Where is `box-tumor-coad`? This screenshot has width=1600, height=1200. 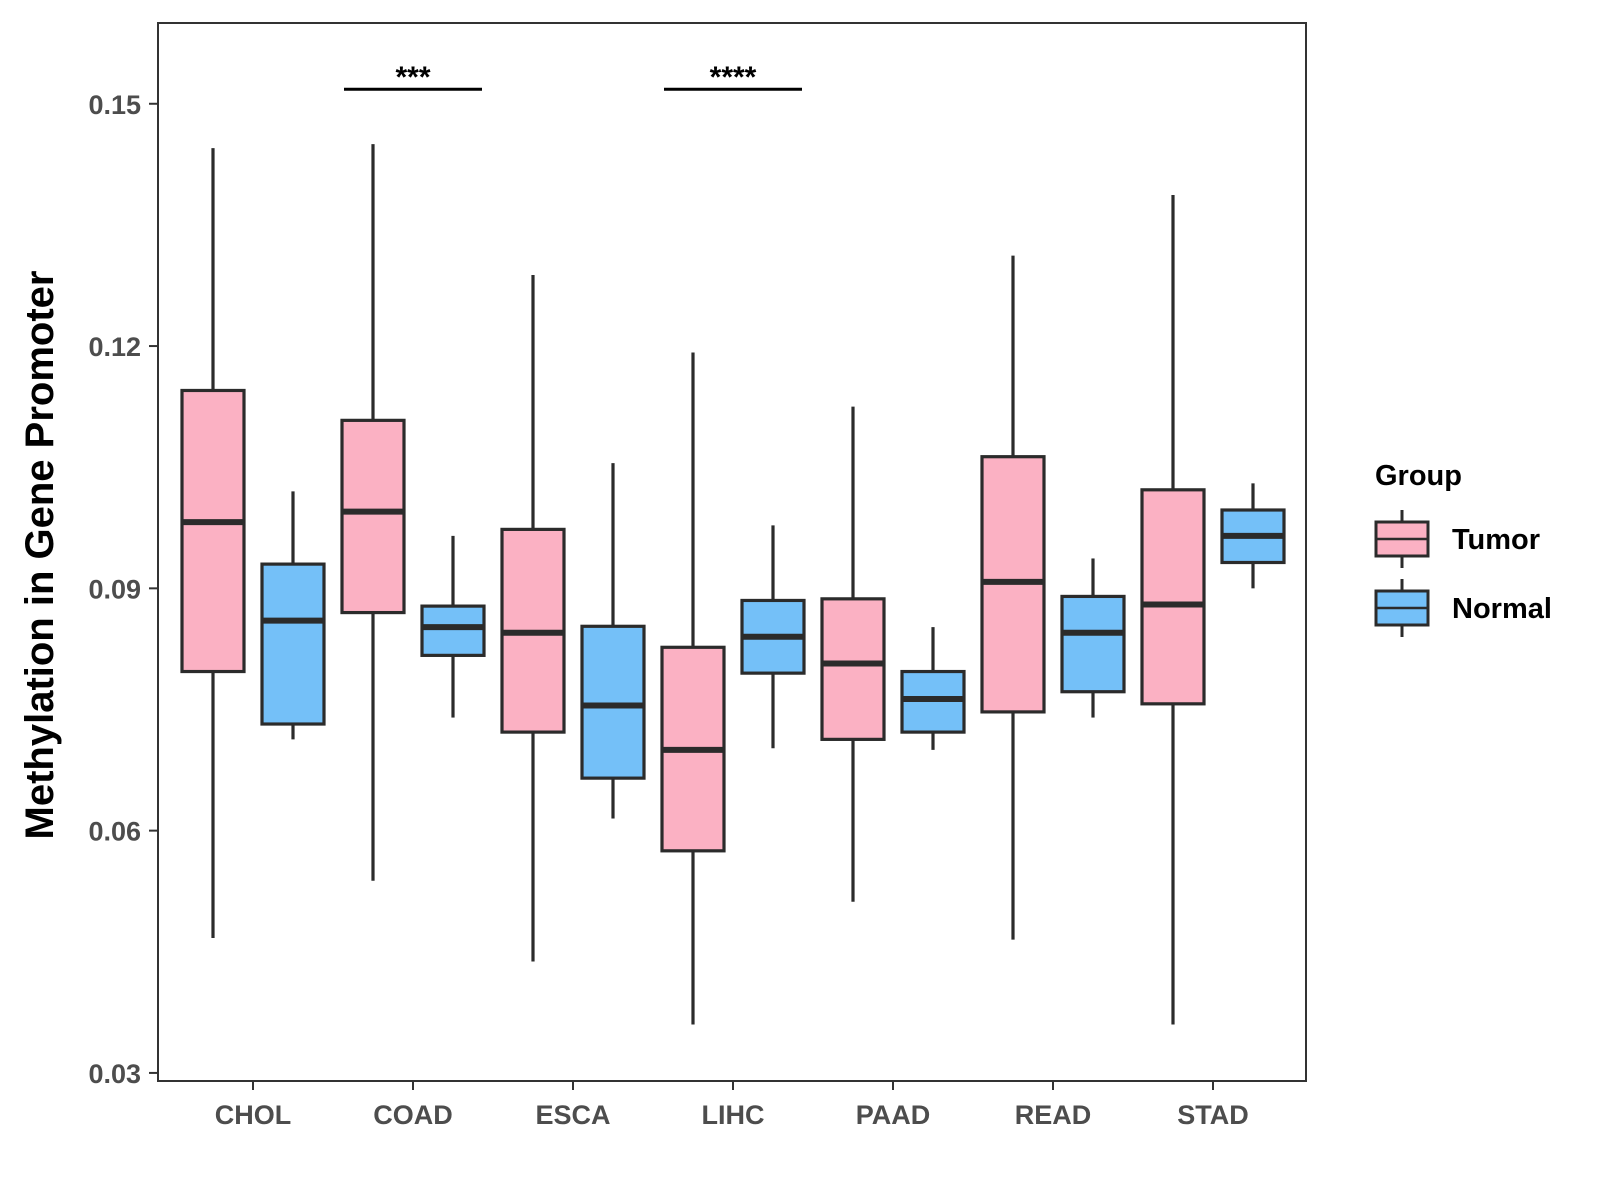 box-tumor-coad is located at coordinates (373, 512).